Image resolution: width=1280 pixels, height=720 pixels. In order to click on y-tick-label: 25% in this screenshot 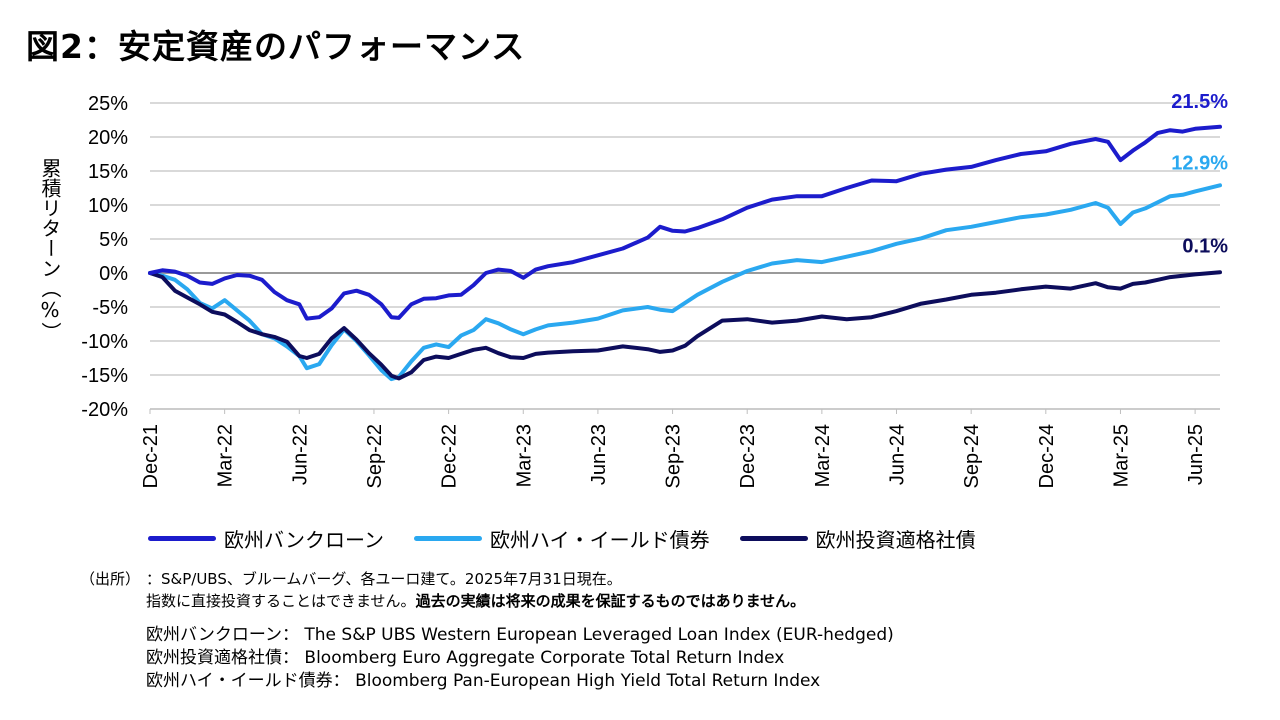, I will do `click(108, 104)`.